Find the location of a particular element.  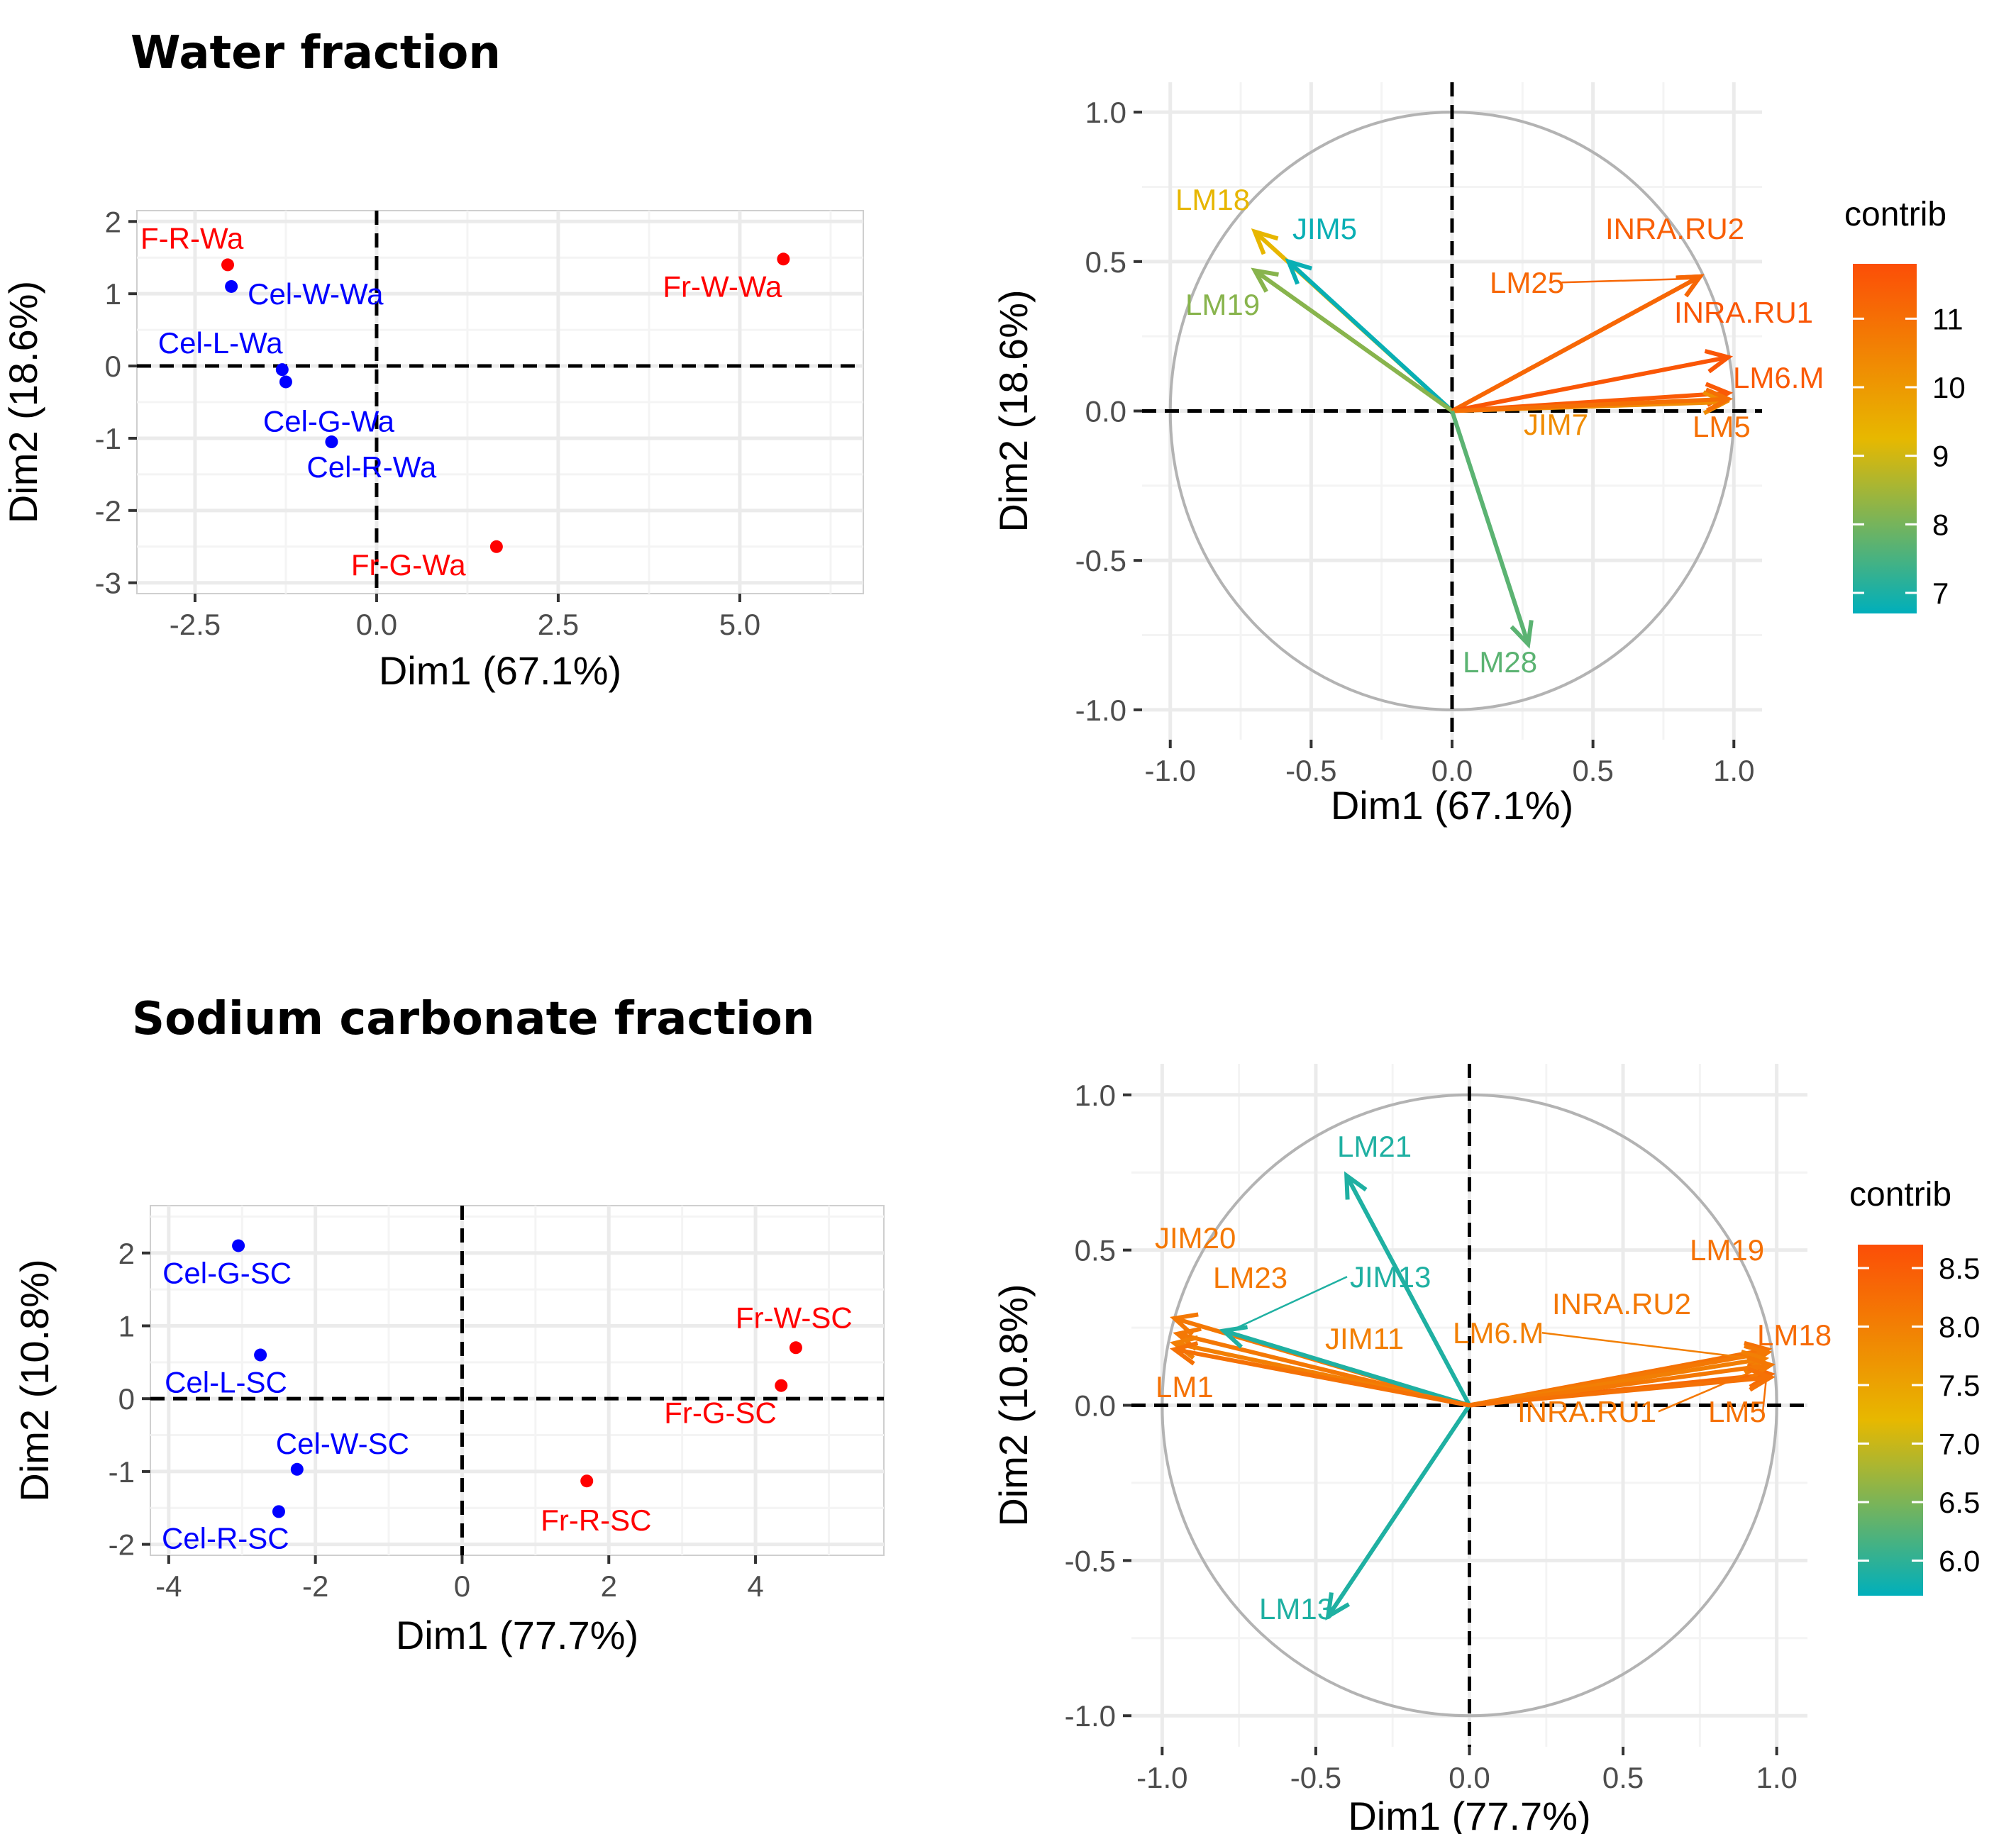

vector-arrowhead-LM28 is located at coordinates (1522, 635).